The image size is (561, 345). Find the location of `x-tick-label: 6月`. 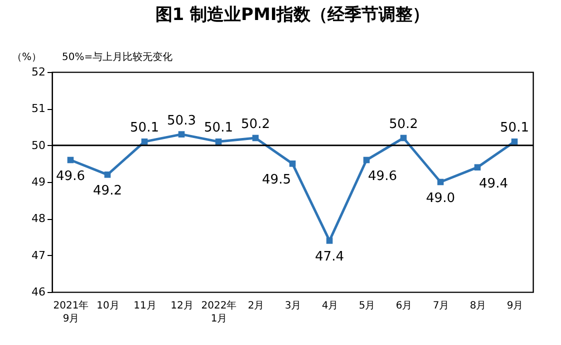

x-tick-label: 6月 is located at coordinates (404, 306).